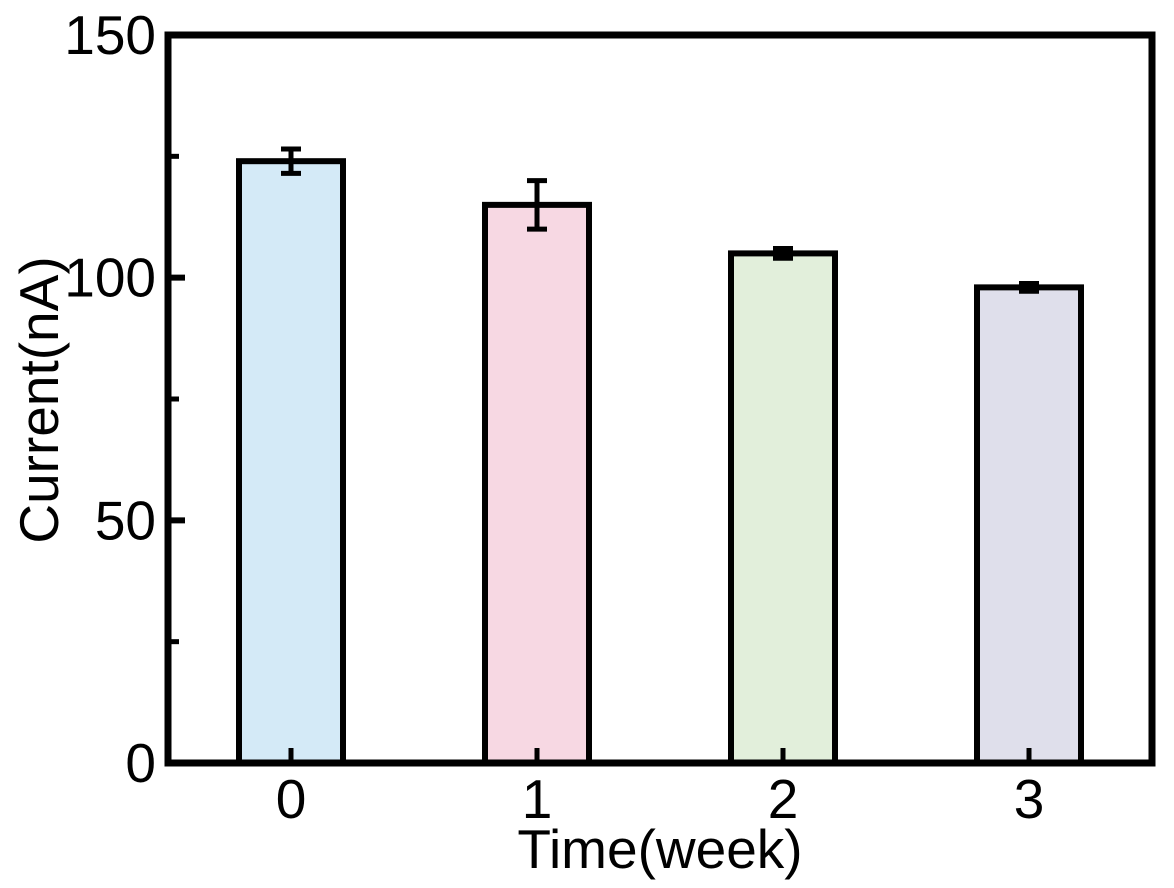  What do you see at coordinates (39, 399) in the screenshot?
I see `y-axis-title: Current(nA)` at bounding box center [39, 399].